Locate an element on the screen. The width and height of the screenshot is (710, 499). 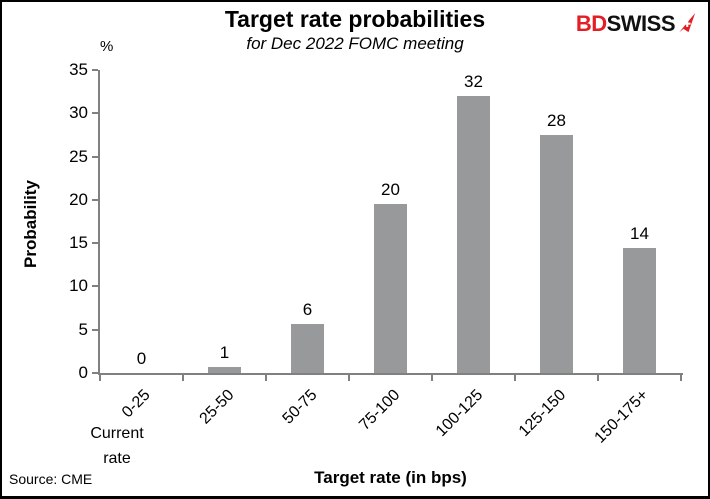
chart-title: Target rate probabilities is located at coordinates (355, 19).